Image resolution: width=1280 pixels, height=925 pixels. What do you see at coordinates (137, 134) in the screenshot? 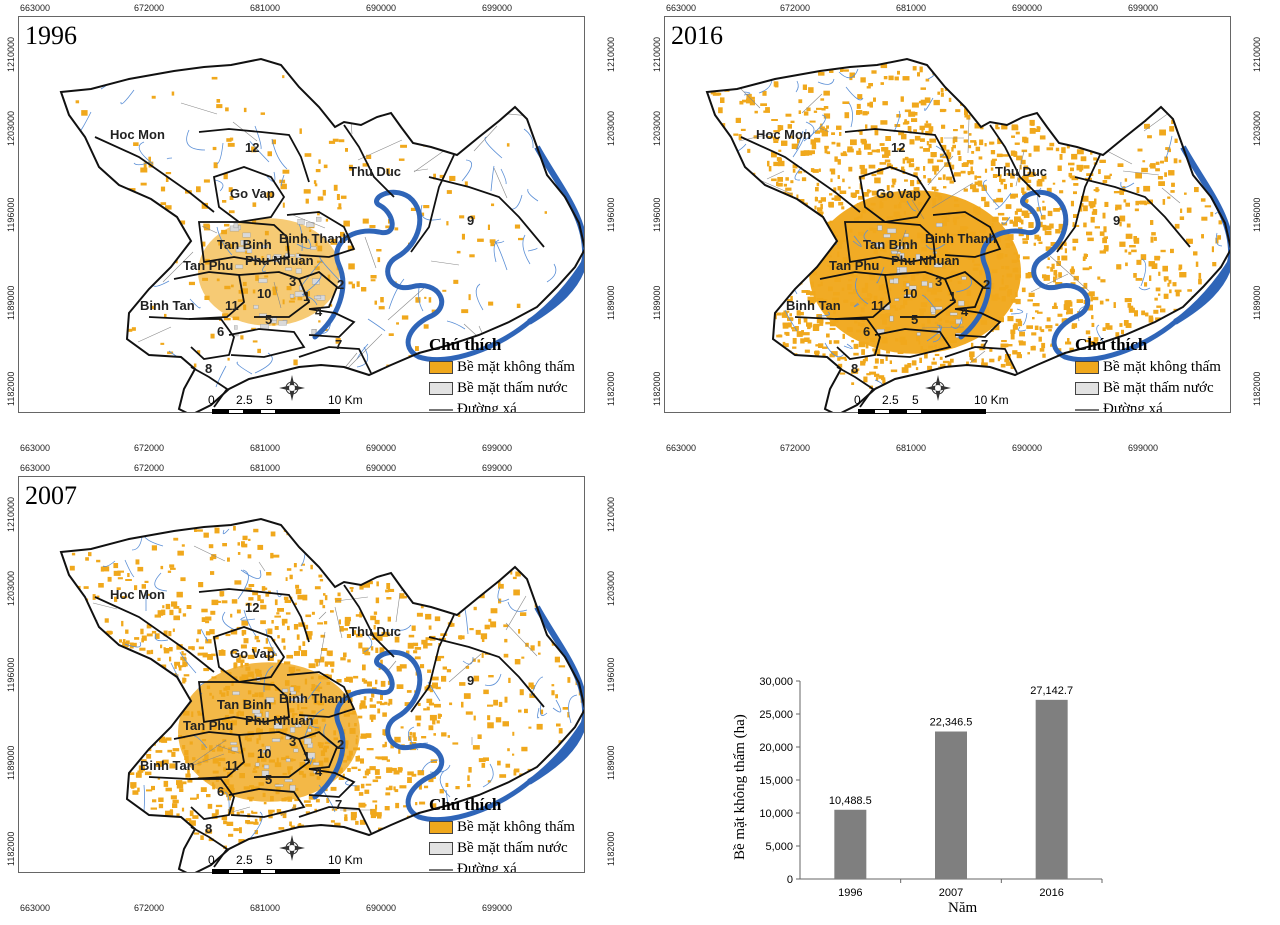
I see `district-label: Hoc Mon` at bounding box center [137, 134].